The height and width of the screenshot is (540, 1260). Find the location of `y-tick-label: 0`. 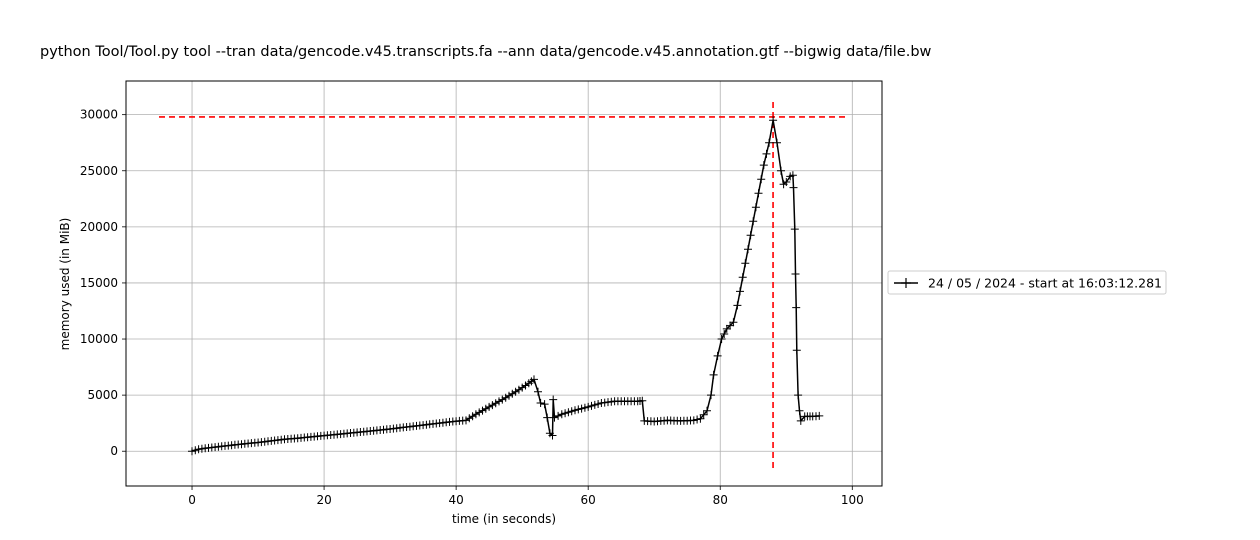

y-tick-label: 0 is located at coordinates (114, 451).